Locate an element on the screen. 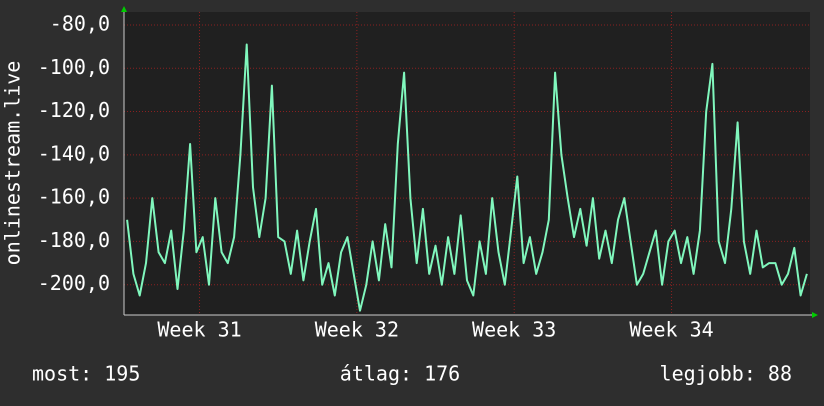  x-tick-label: Week 34 is located at coordinates (671, 330).